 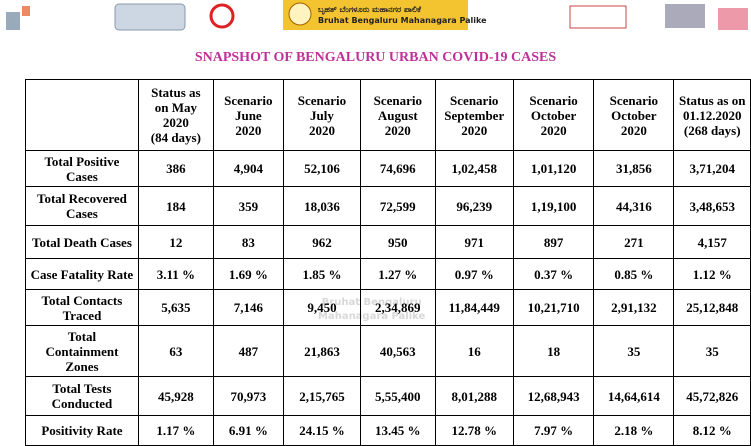 What do you see at coordinates (175, 396) in the screenshot?
I see `cell: 45,928` at bounding box center [175, 396].